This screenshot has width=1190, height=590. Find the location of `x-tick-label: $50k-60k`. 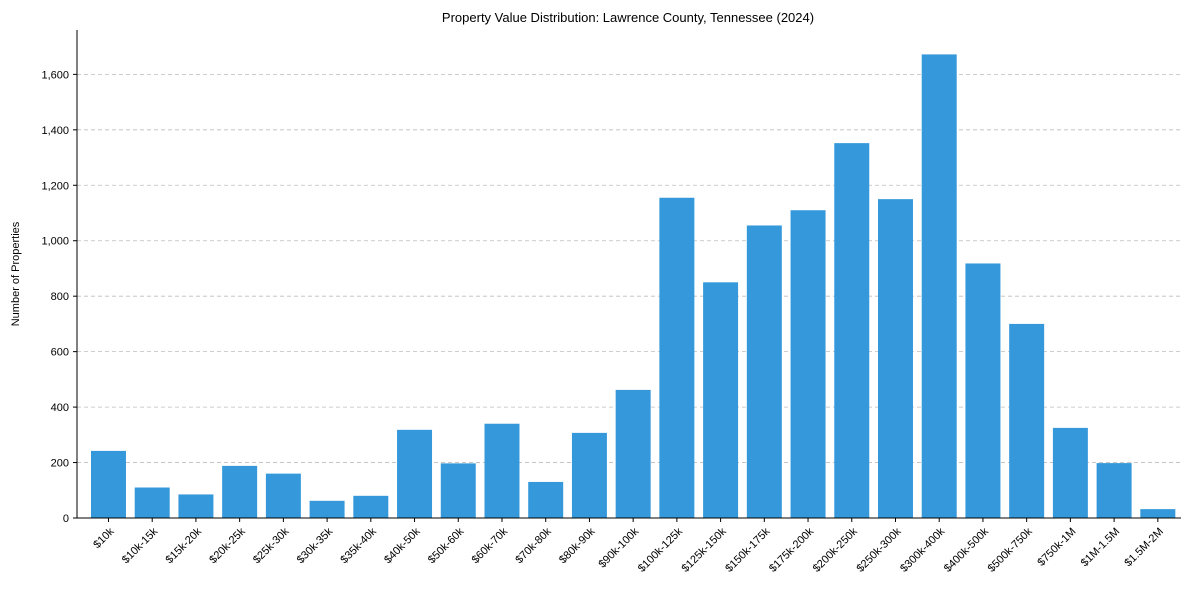

x-tick-label: $50k-60k is located at coordinates (446, 545).